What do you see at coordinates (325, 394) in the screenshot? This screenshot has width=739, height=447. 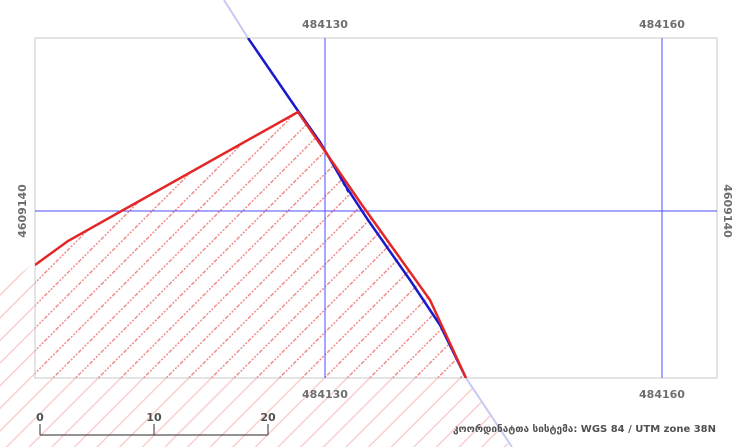 I see `grid-label-bottom-left: 484130` at bounding box center [325, 394].